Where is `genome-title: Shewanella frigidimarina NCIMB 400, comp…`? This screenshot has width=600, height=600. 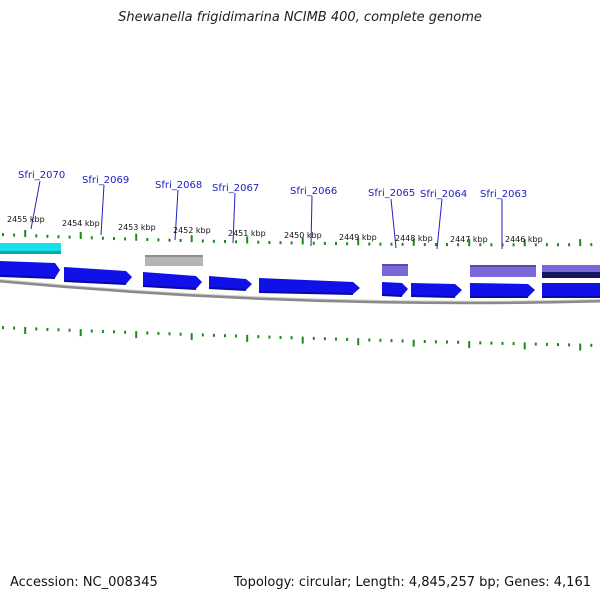
genome-title: Shewanella frigidimarina NCIMB 400, comp… is located at coordinates (300, 17).